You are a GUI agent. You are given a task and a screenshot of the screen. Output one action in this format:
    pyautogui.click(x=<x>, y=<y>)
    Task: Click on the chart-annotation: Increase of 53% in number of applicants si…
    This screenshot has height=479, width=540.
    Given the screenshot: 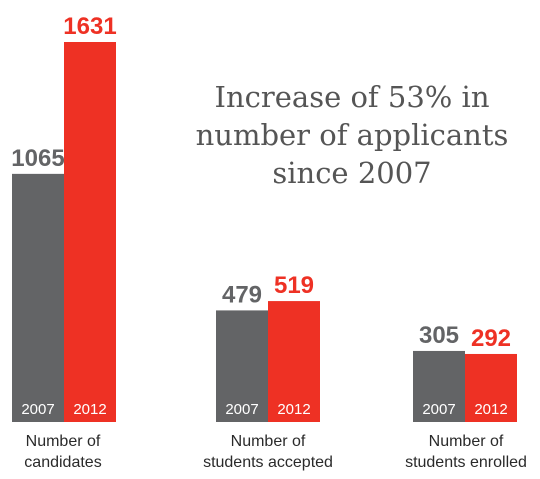 What is the action you would take?
    pyautogui.click(x=352, y=135)
    